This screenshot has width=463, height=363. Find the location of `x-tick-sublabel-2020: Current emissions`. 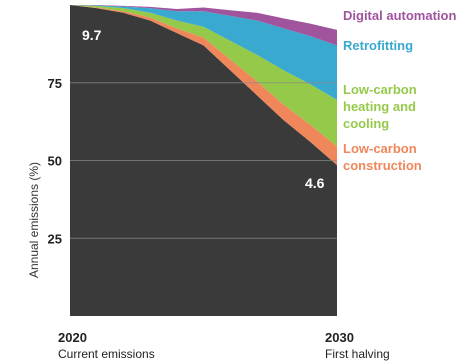

x-tick-sublabel-2020: Current emissions is located at coordinates (106, 354).